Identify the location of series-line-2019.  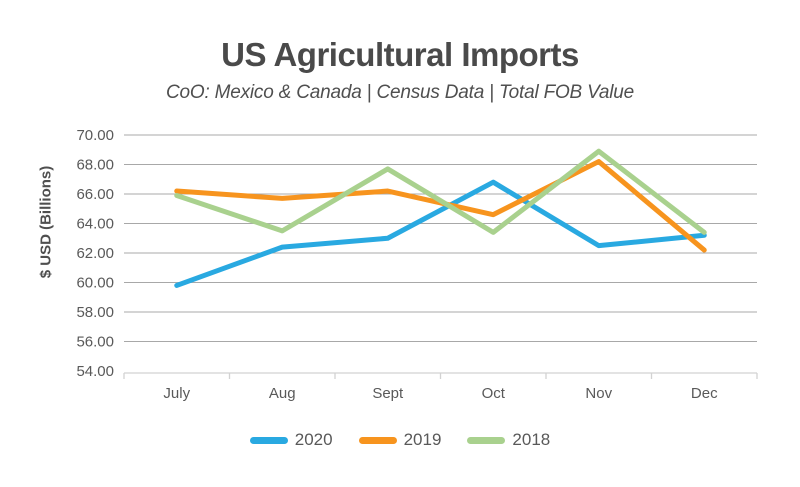
(440, 206).